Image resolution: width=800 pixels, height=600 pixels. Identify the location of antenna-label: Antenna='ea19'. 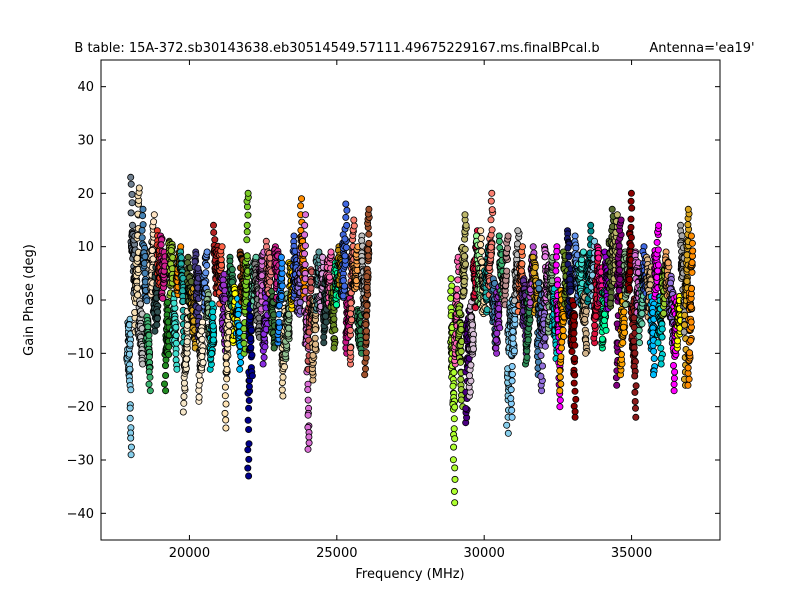
(701, 48).